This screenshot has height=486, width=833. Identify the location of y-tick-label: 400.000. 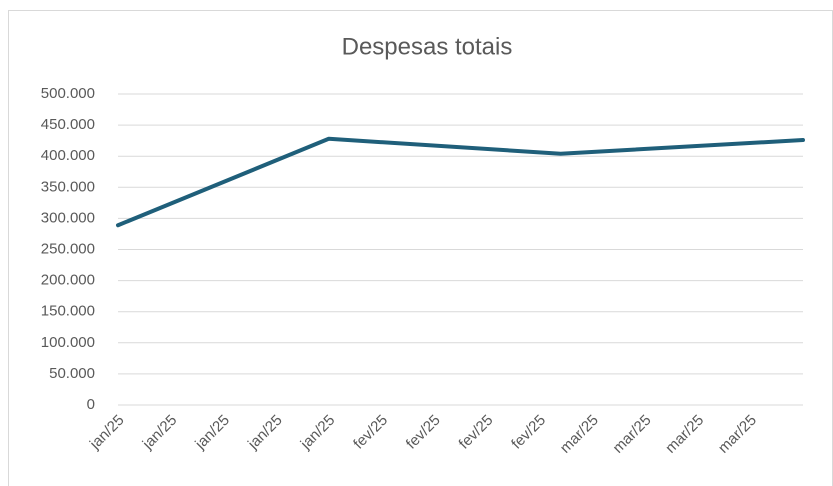
(68, 155).